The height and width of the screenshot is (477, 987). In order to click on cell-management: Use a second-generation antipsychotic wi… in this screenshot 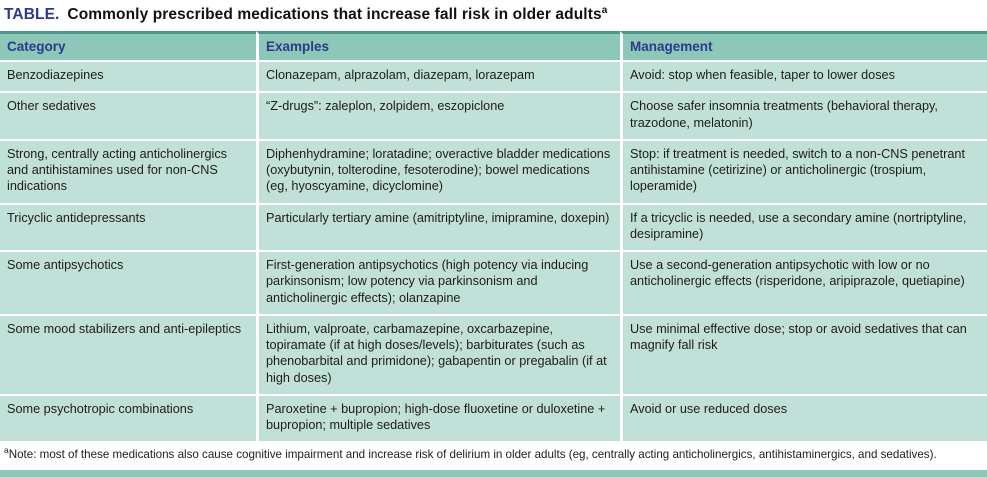, I will do `click(803, 284)`.